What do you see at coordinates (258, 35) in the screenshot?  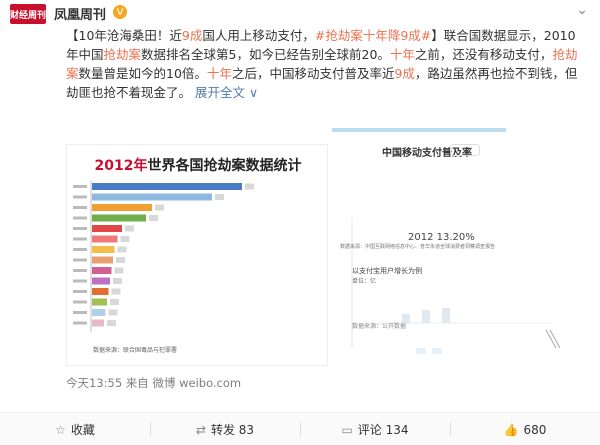 I see `post-text-part: 国人用上移动支付，` at bounding box center [258, 35].